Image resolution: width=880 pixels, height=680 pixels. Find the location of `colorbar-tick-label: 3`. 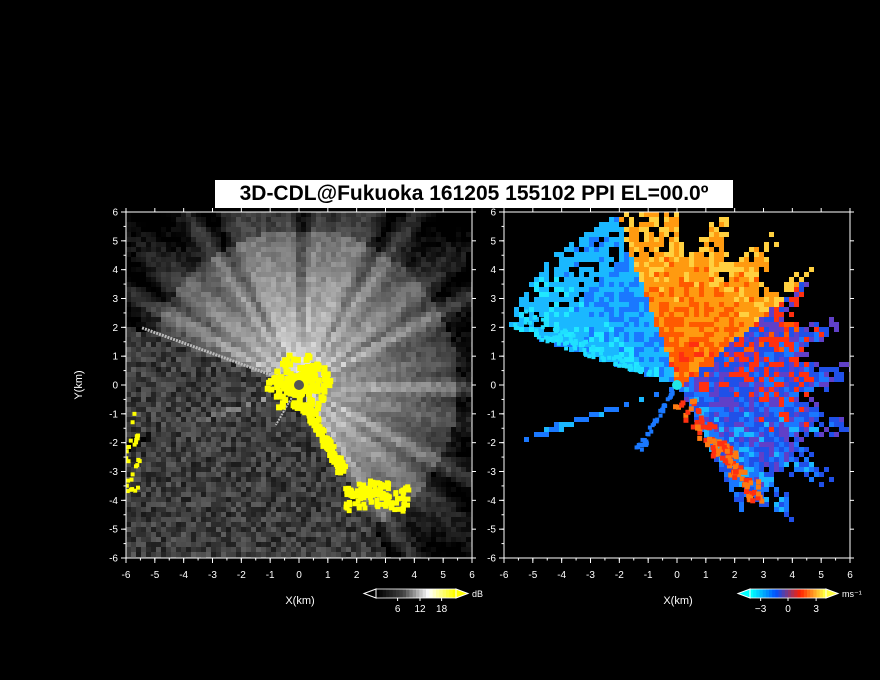

colorbar-tick-label: 3 is located at coordinates (816, 609).